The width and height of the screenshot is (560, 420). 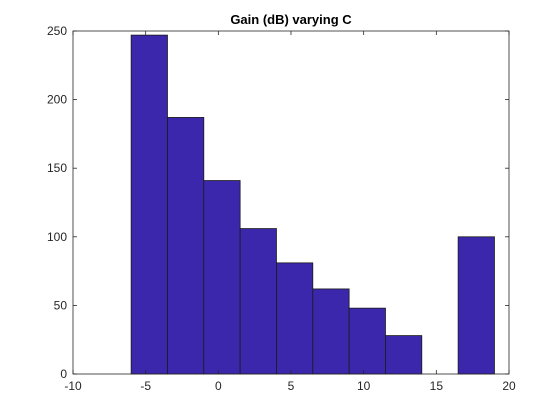 I want to click on x-tick-label: -10, so click(x=73, y=386).